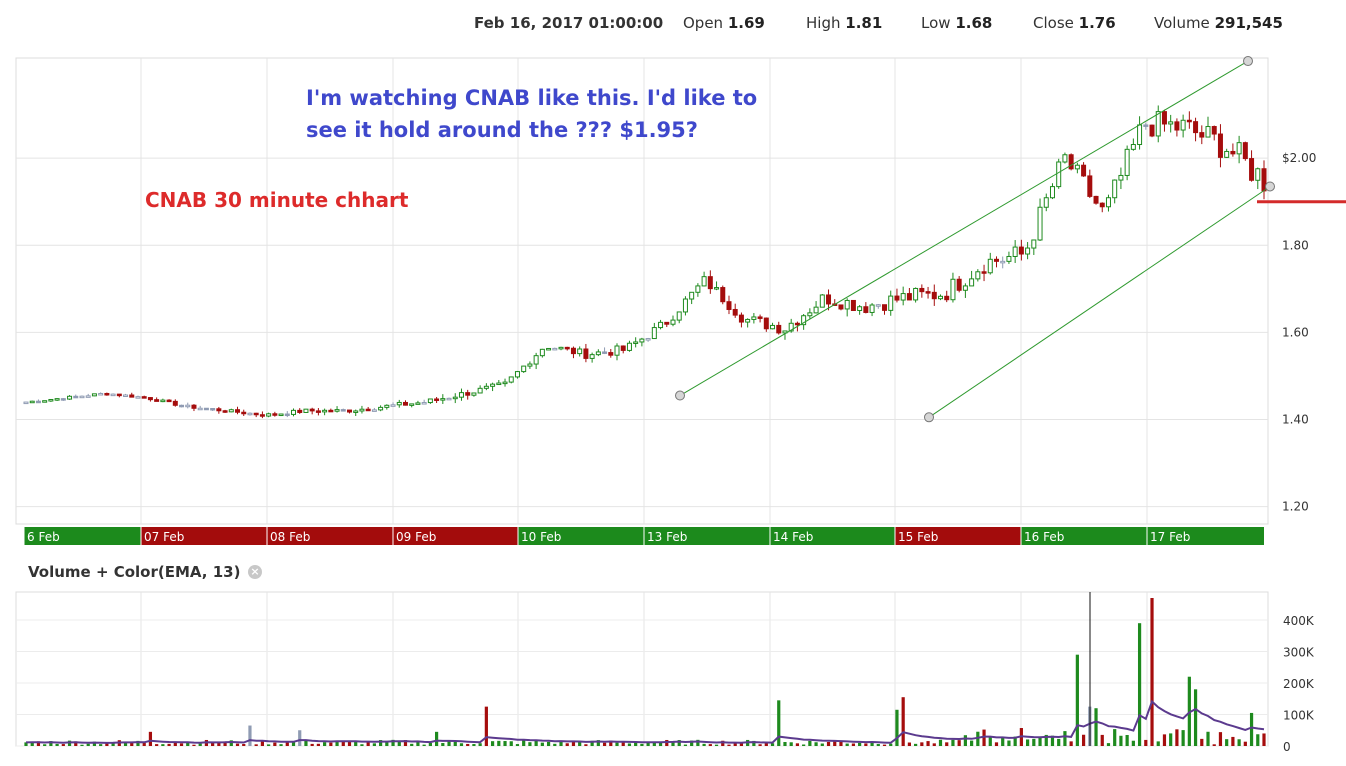  Describe the element at coordinates (1097, 23) in the screenshot. I see `close-value: 1.76` at that location.